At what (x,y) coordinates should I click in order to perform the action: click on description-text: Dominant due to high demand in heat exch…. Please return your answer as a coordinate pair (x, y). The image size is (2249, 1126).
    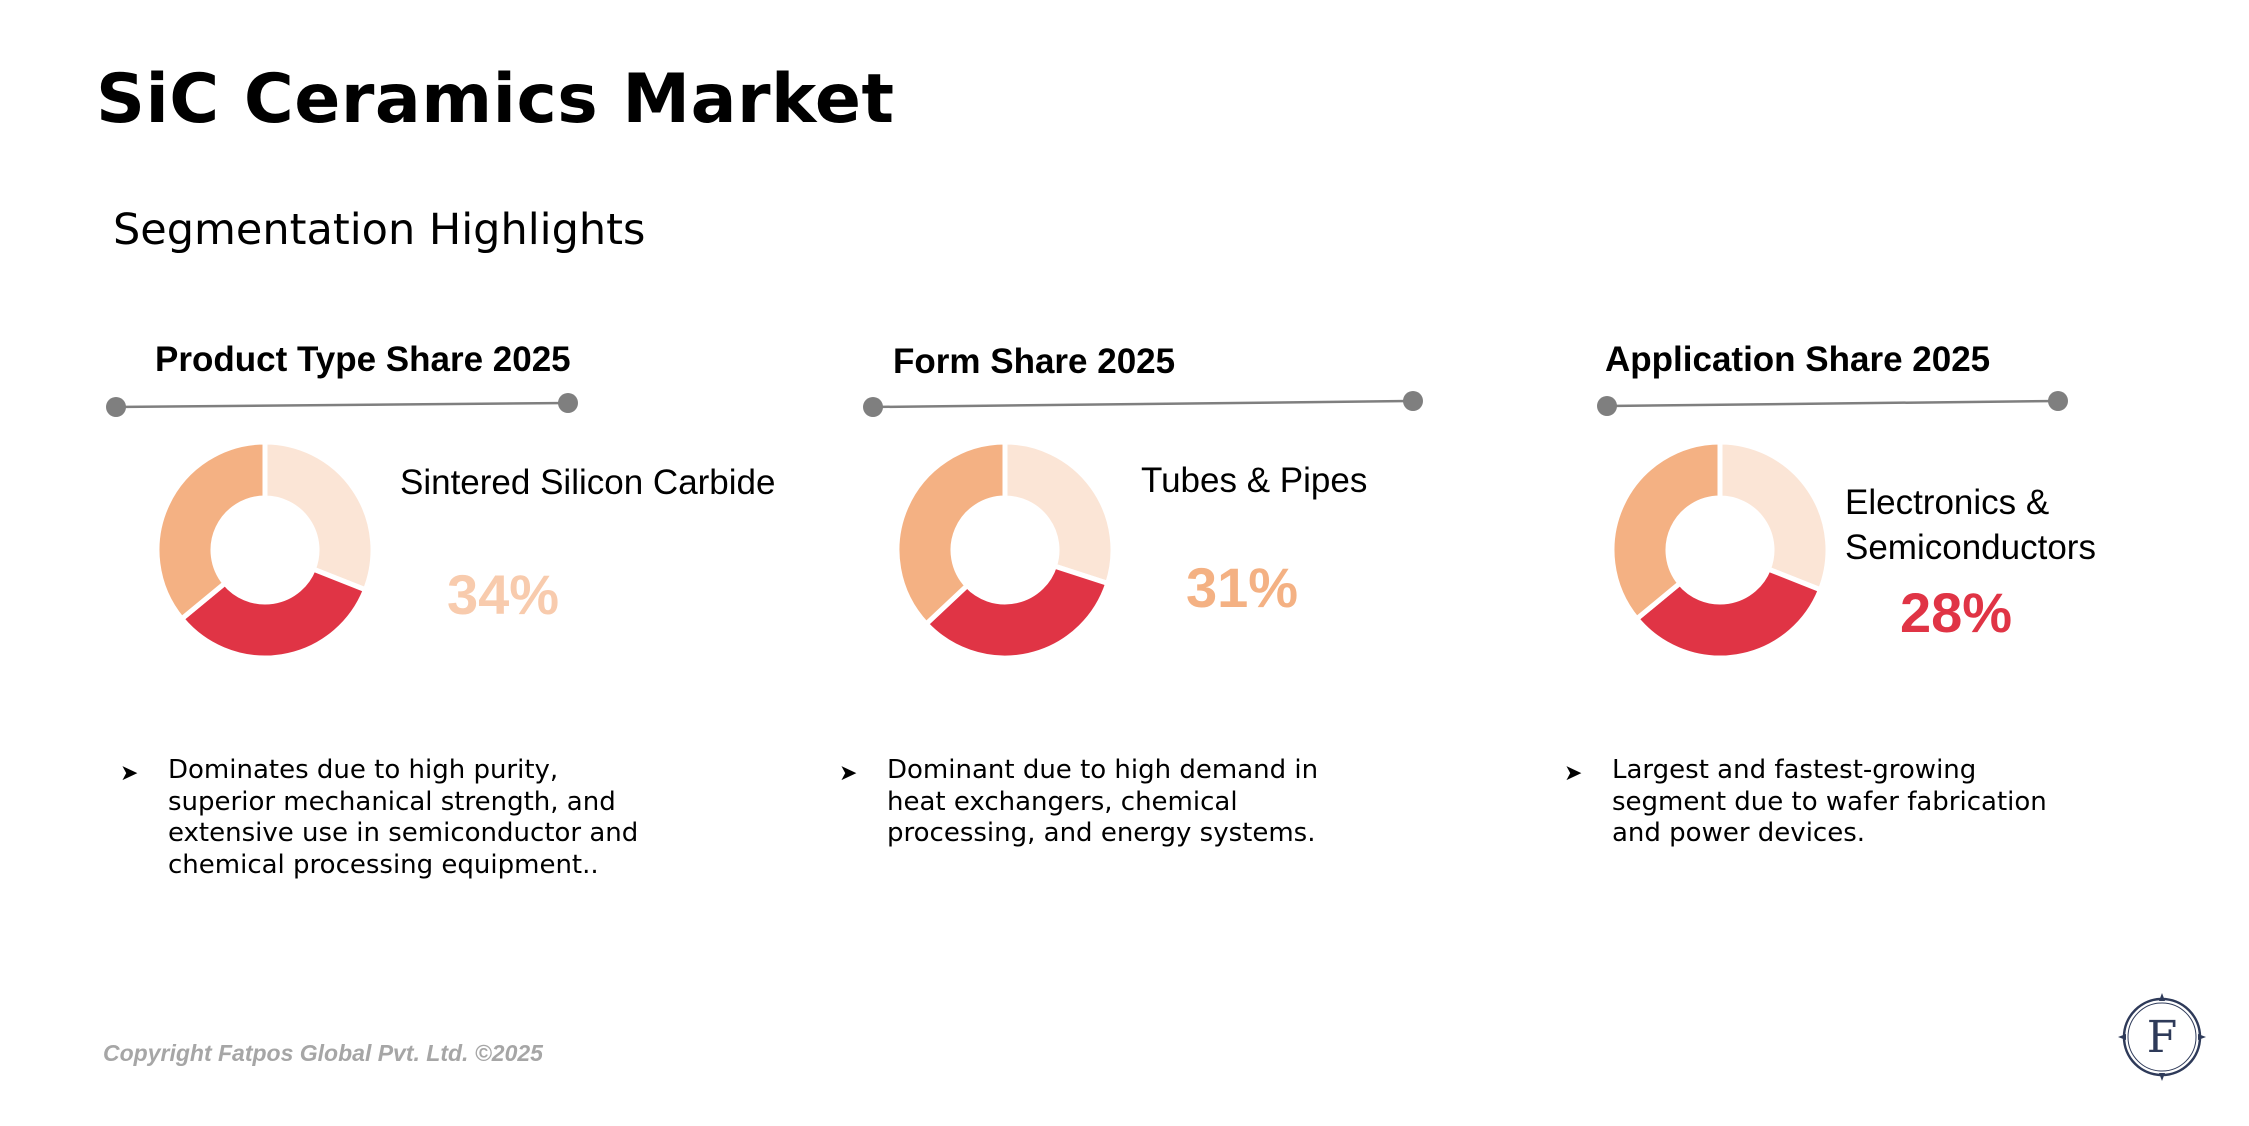
    Looking at the image, I should click on (1103, 801).